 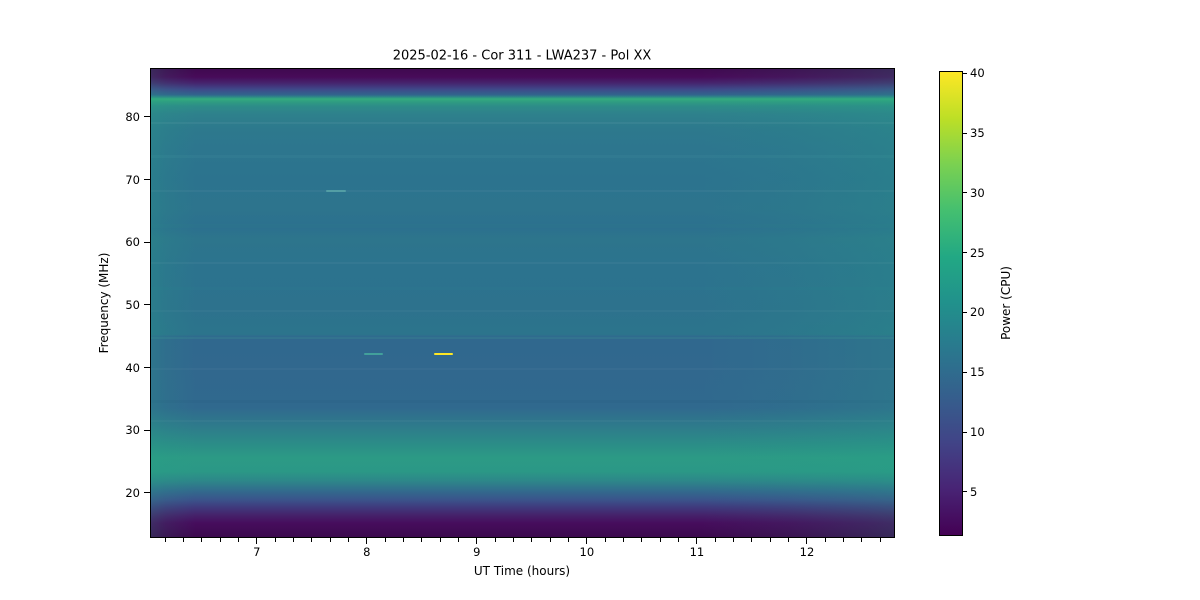 What do you see at coordinates (807, 552) in the screenshot?
I see `x-tick-label: 12` at bounding box center [807, 552].